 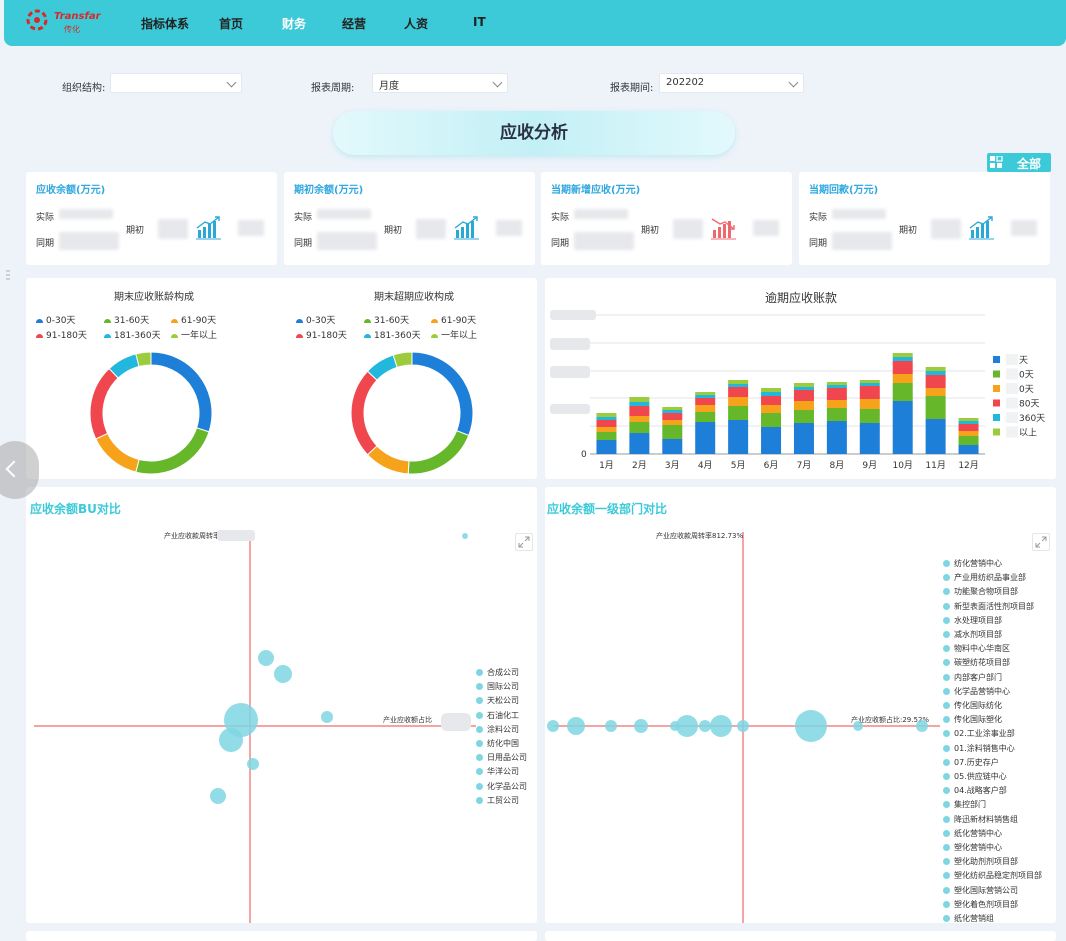 I want to click on legend-item: 水处理项目部, so click(x=992, y=621).